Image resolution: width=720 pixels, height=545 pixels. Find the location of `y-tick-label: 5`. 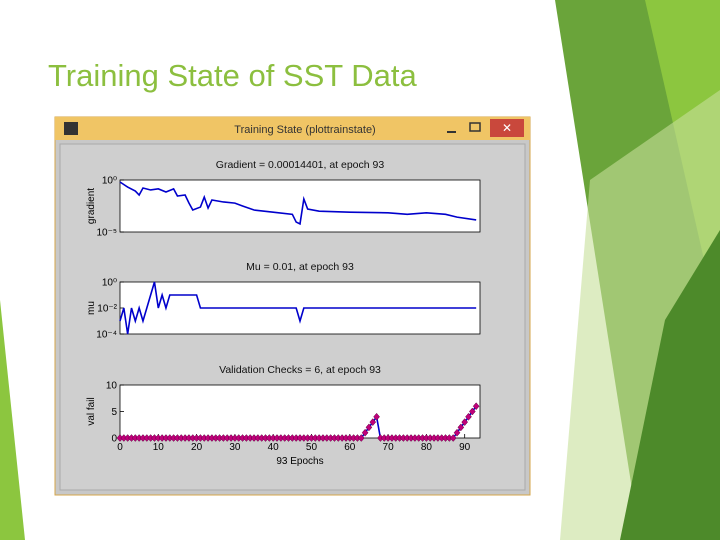

y-tick-label: 5 is located at coordinates (114, 412).